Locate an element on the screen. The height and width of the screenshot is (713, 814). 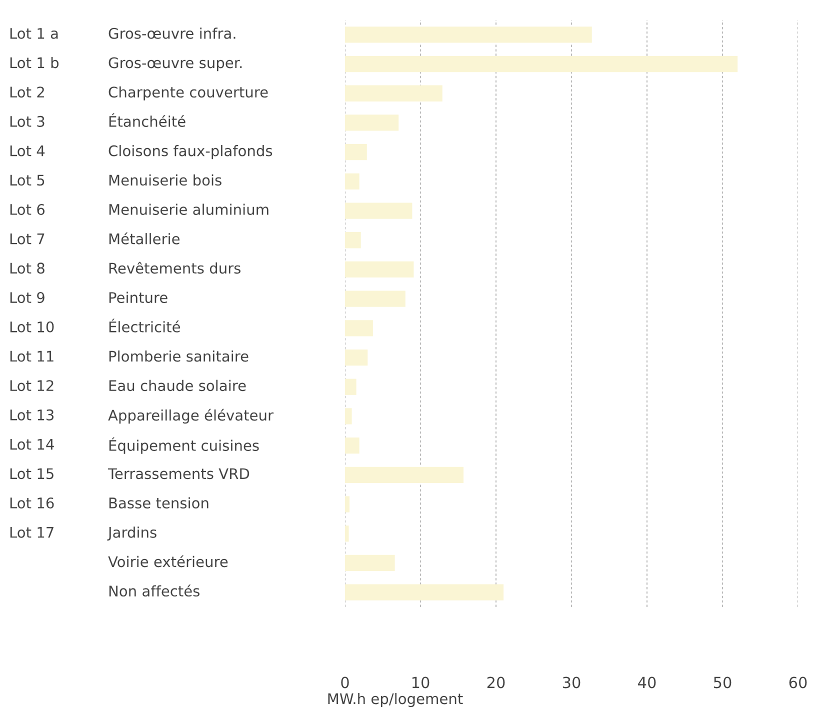
y-tick-label: Menuiserie aluminium is located at coordinates (188, 210).